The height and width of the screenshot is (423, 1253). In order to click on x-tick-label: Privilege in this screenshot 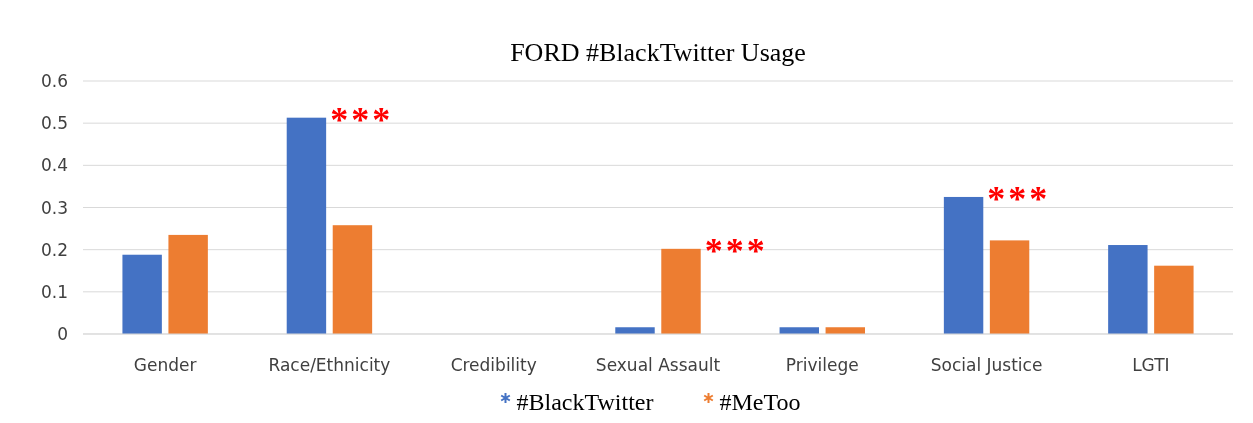, I will do `click(822, 365)`.